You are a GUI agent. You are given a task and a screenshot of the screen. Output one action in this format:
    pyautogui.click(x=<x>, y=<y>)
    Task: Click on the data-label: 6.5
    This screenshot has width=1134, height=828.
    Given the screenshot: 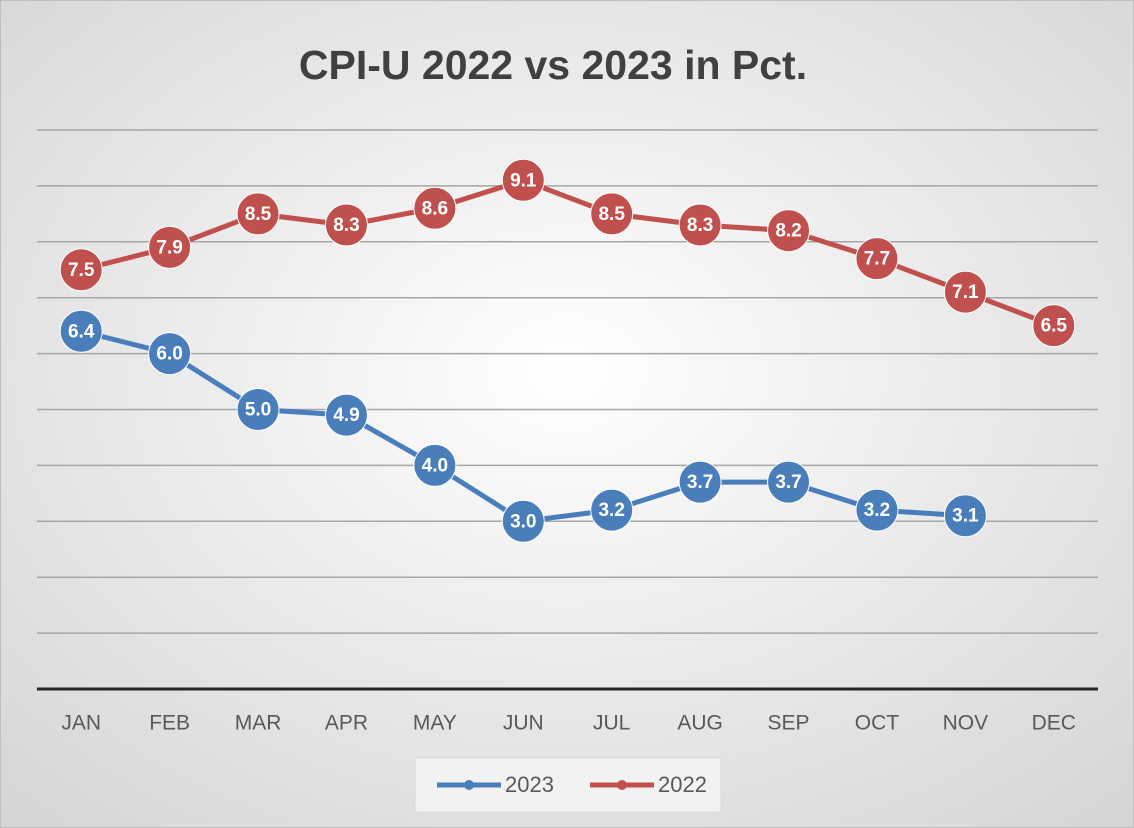 What is the action you would take?
    pyautogui.click(x=1054, y=326)
    